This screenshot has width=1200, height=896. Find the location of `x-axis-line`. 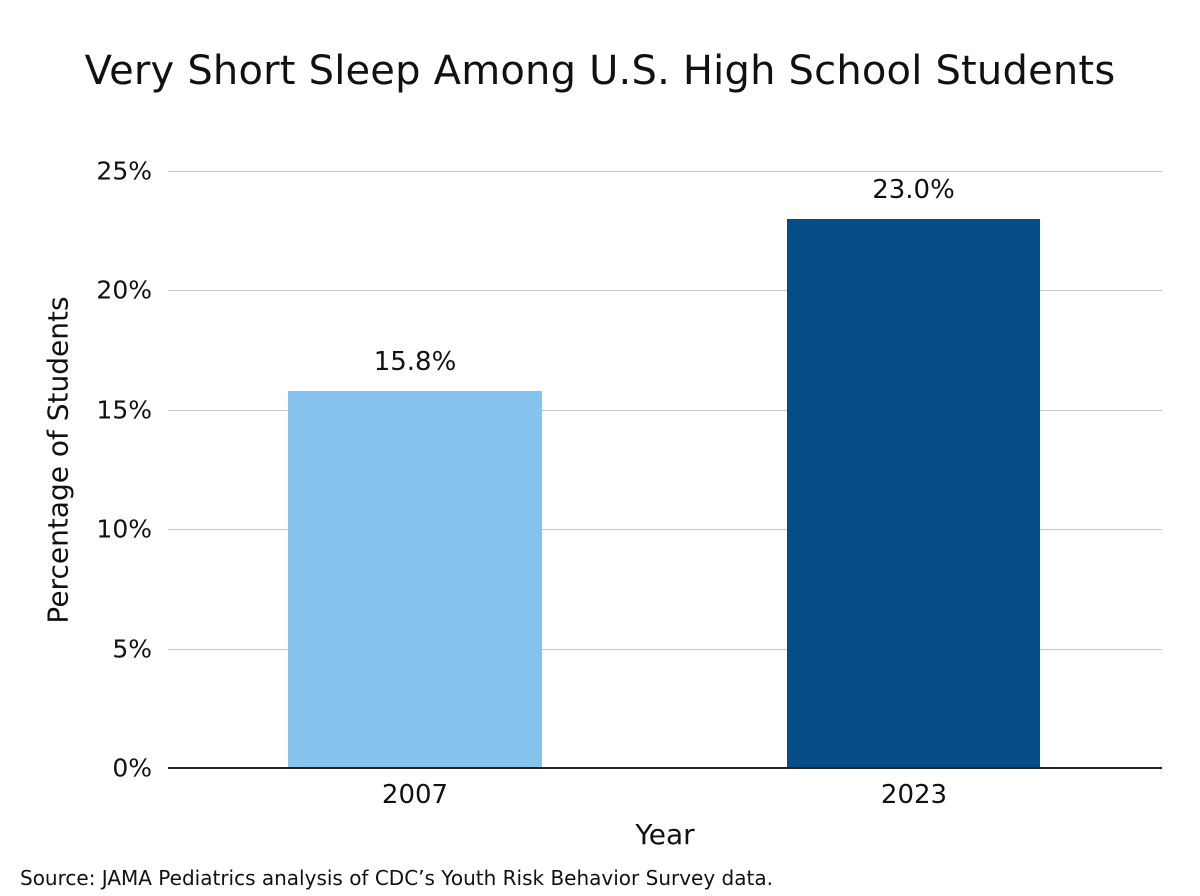

x-axis-line is located at coordinates (665, 768).